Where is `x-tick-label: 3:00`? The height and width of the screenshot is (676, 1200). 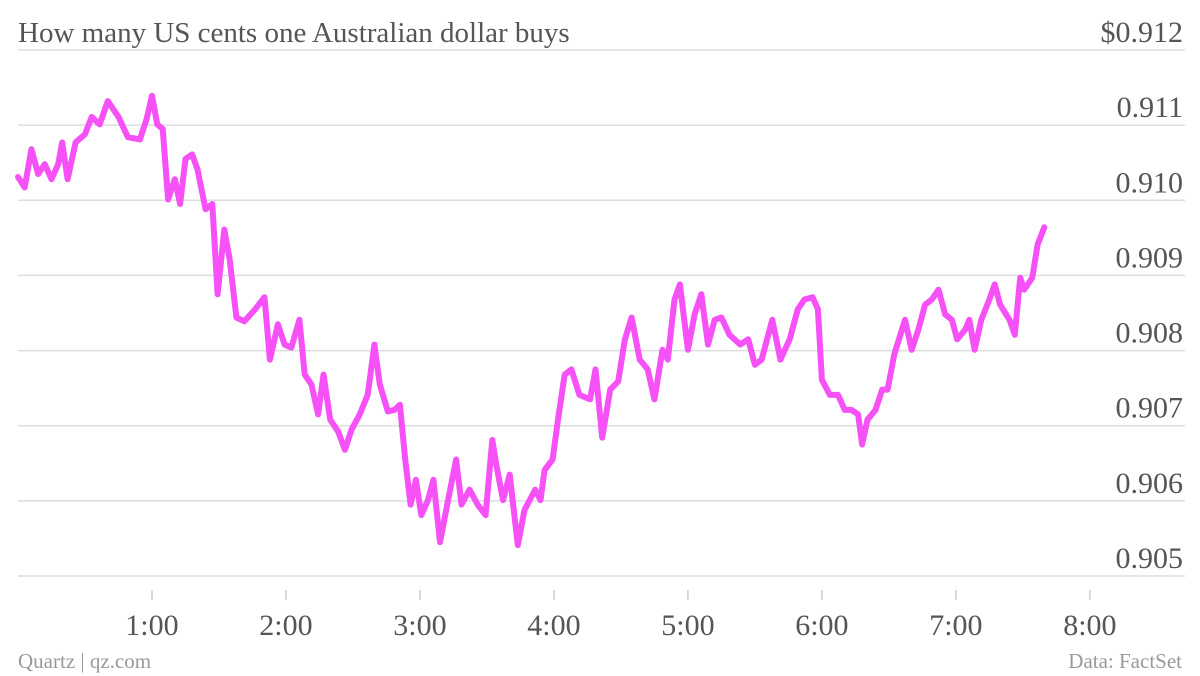
x-tick-label: 3:00 is located at coordinates (419, 625).